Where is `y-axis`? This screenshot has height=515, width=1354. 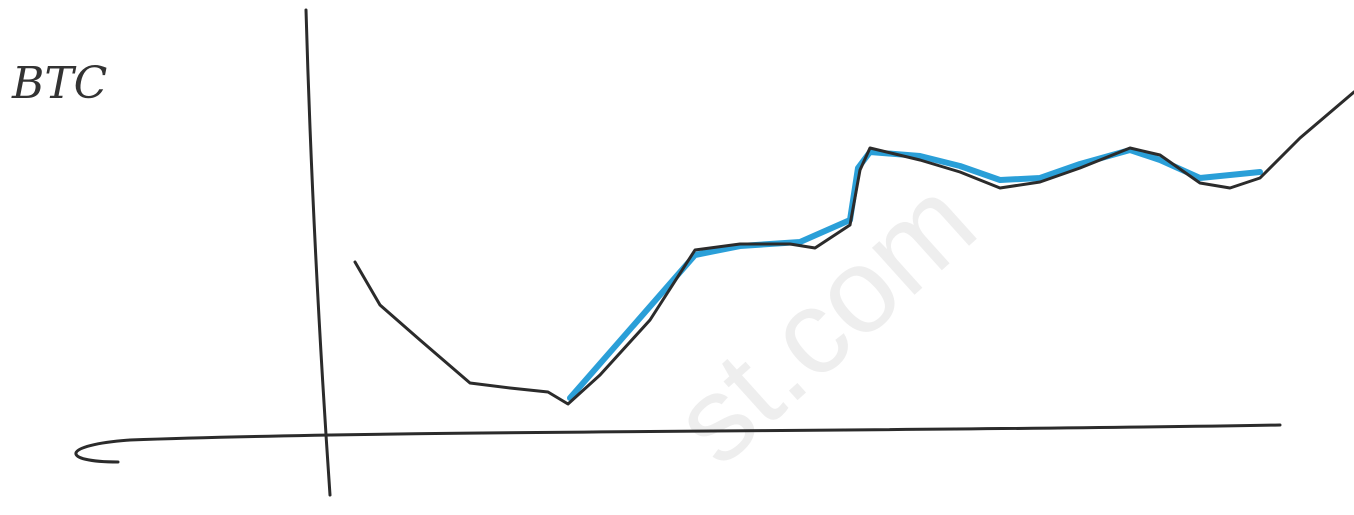
y-axis is located at coordinates (318, 252).